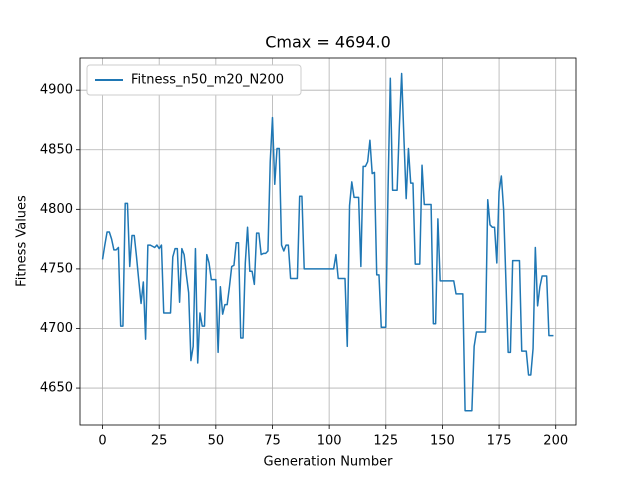  Describe the element at coordinates (329, 441) in the screenshot. I see `x-tick-label: 100` at that location.